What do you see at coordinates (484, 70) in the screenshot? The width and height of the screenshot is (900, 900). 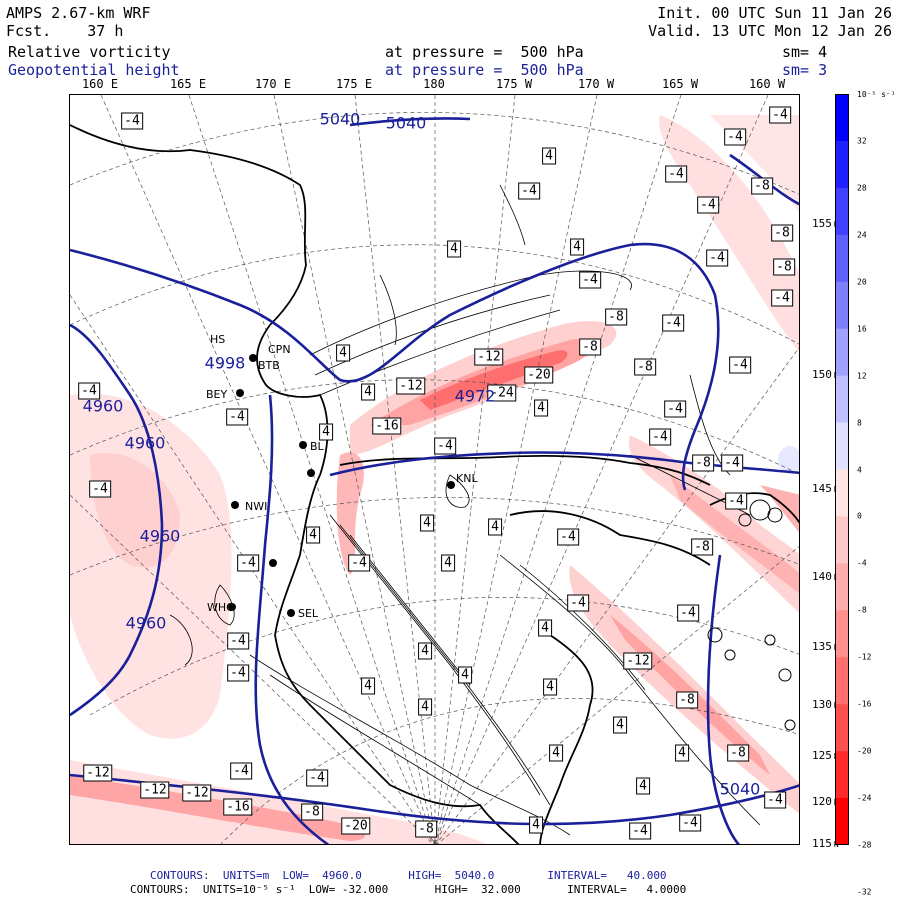 I see `field2-level: at pressure = 500 hPa` at bounding box center [484, 70].